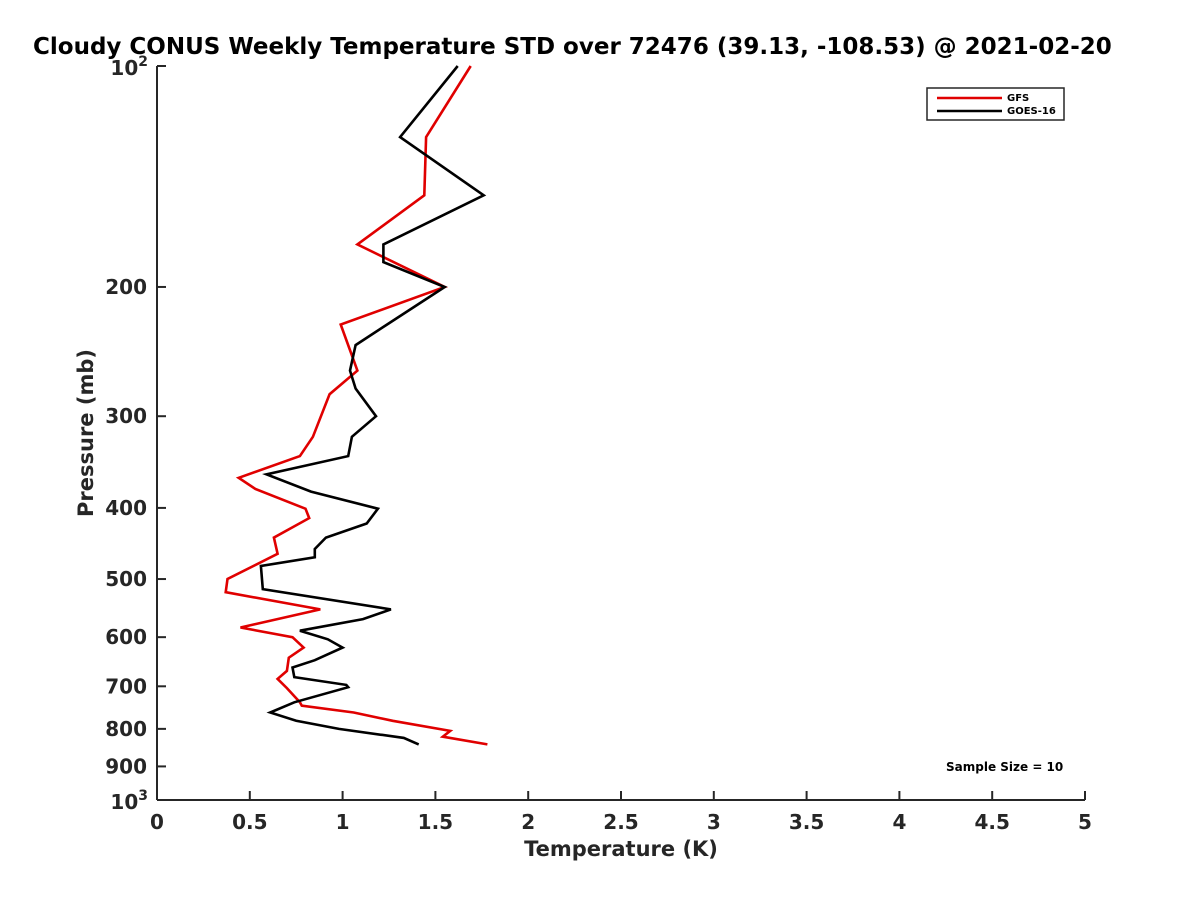  Describe the element at coordinates (714, 822) in the screenshot. I see `x-tick-label: 3` at that location.